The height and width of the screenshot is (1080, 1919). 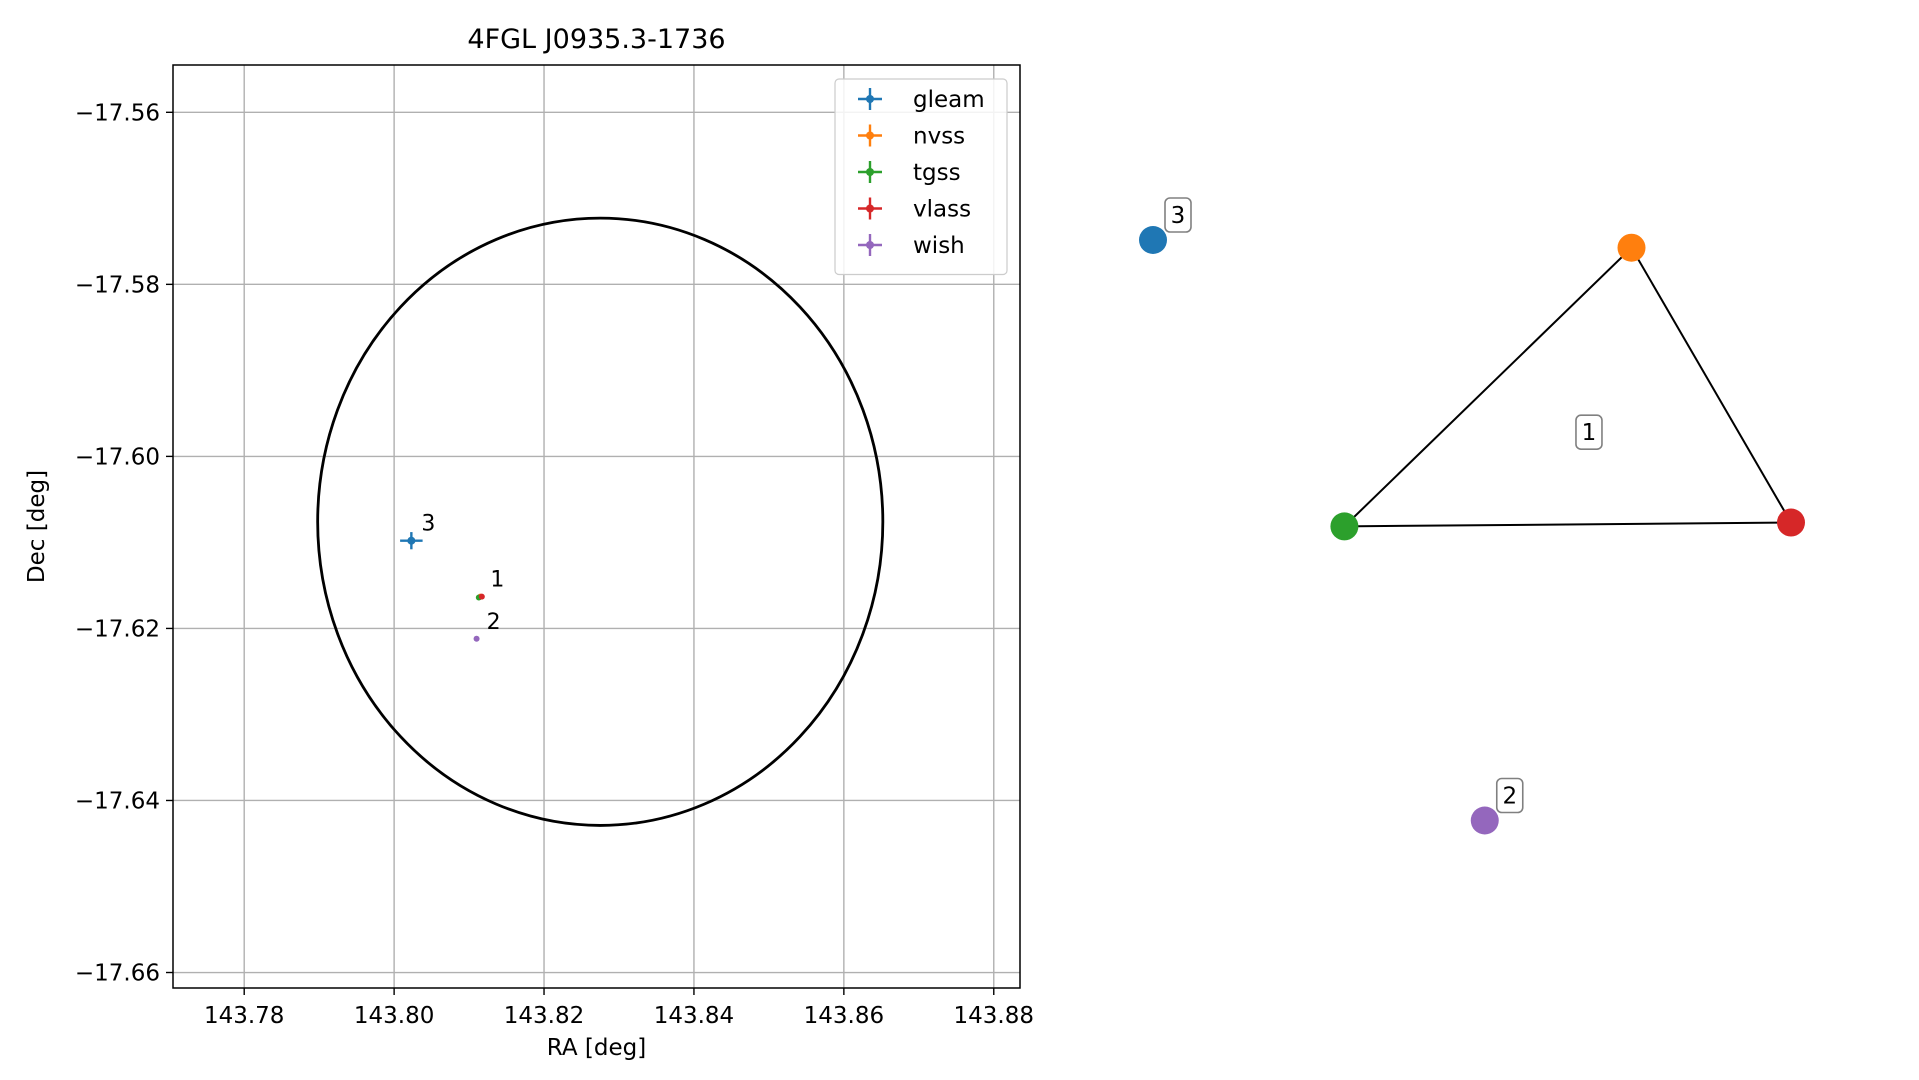 I want to click on y-tick-label: −17.62, so click(x=117, y=629).